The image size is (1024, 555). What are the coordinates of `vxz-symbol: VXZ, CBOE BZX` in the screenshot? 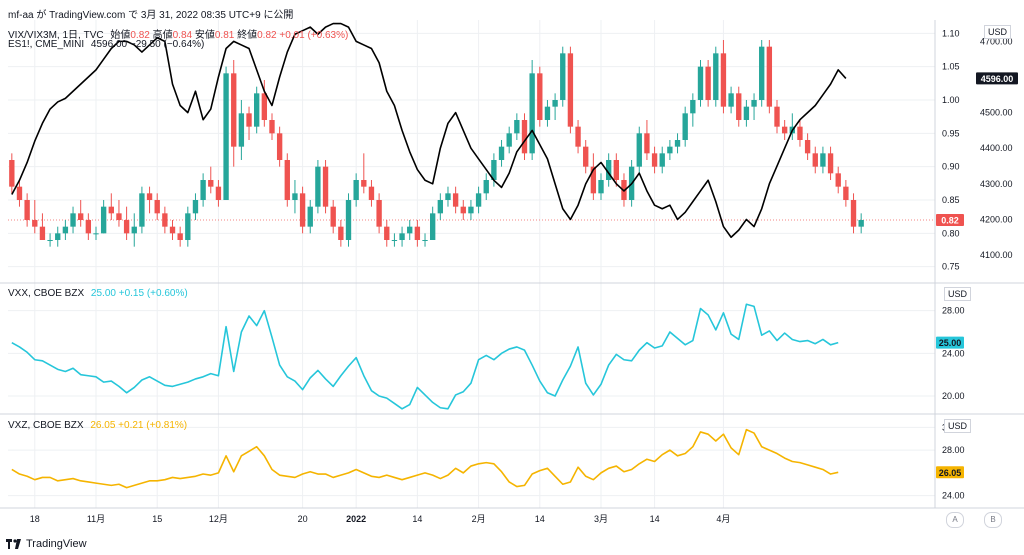 It's located at (46, 425).